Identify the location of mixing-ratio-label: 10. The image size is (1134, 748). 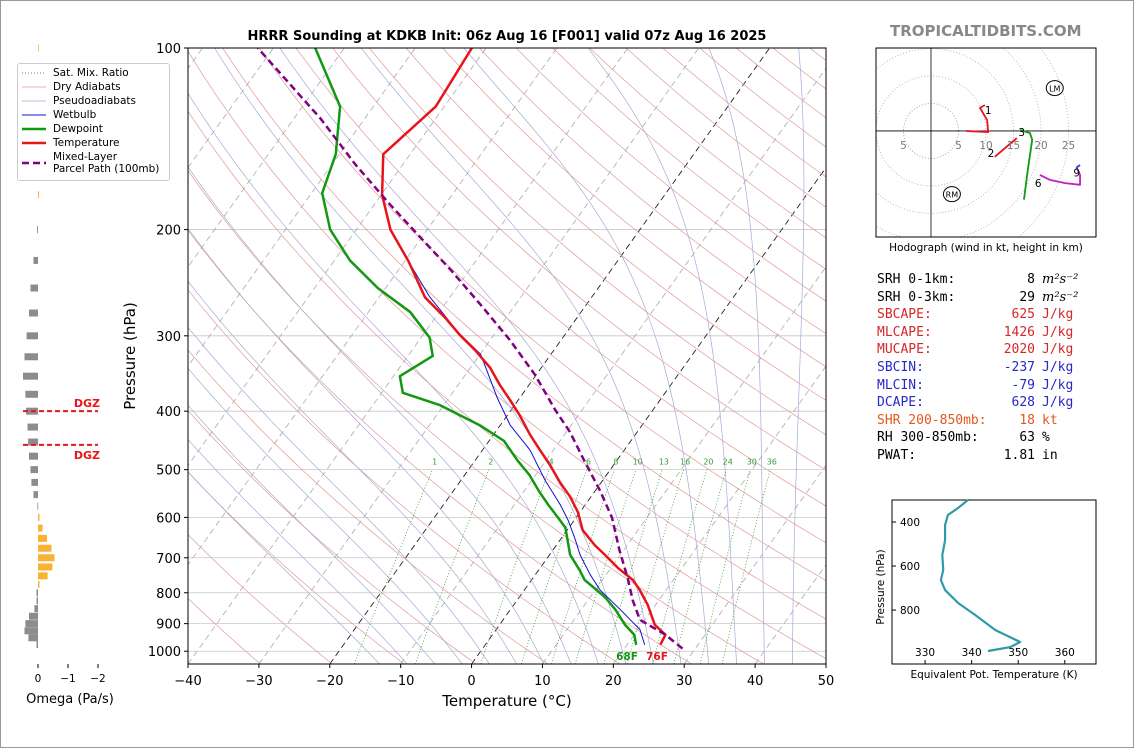
(638, 461).